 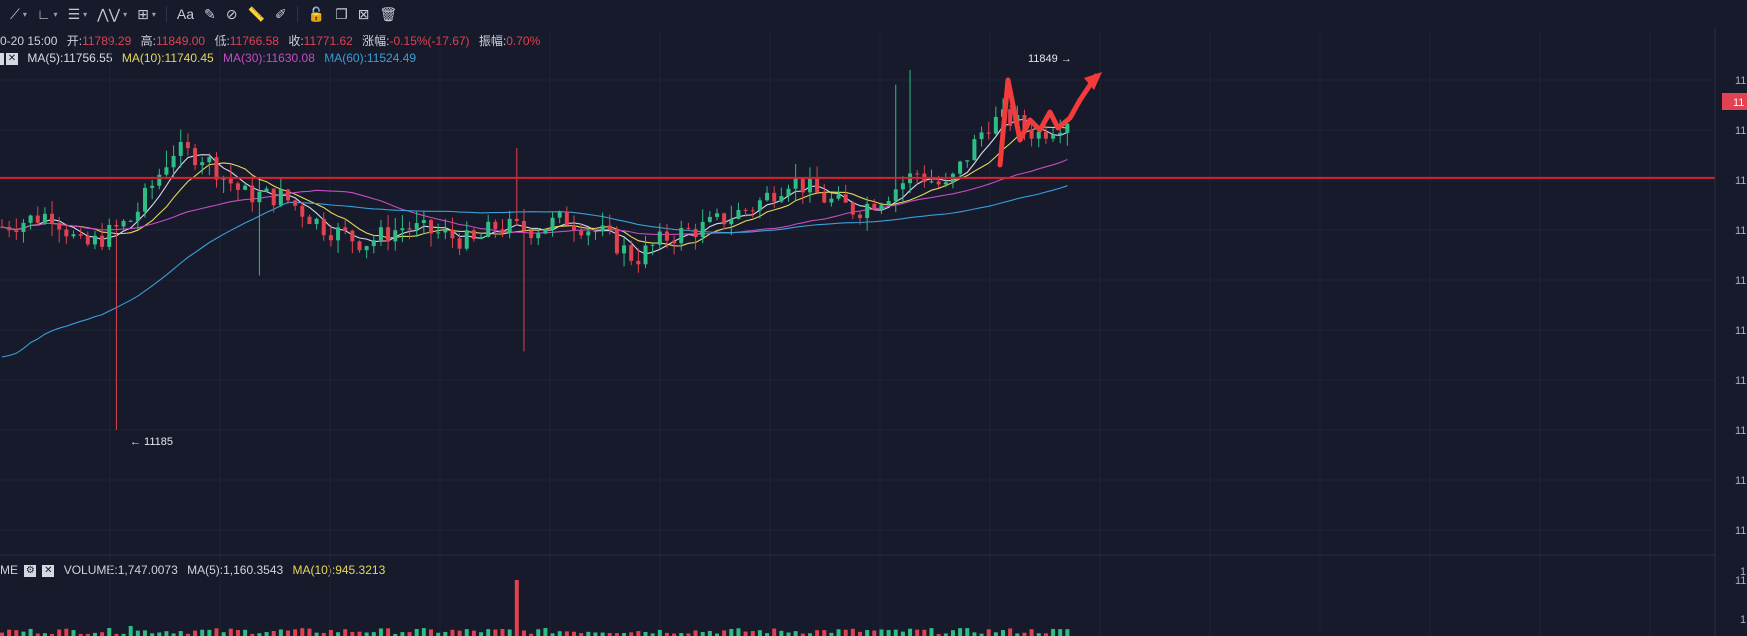 I want to click on copy-icon: ❐, so click(x=341, y=13).